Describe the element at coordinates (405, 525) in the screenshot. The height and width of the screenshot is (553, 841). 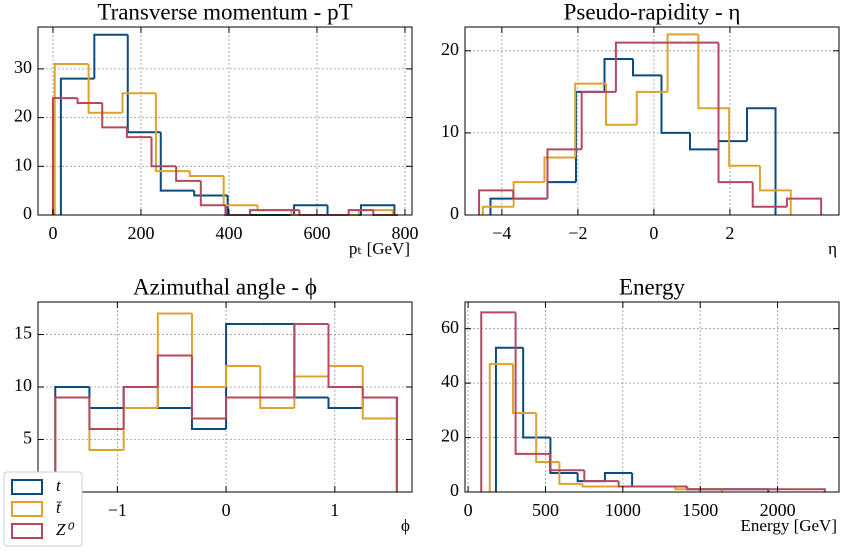
I see `x-axis-label: ϕ` at that location.